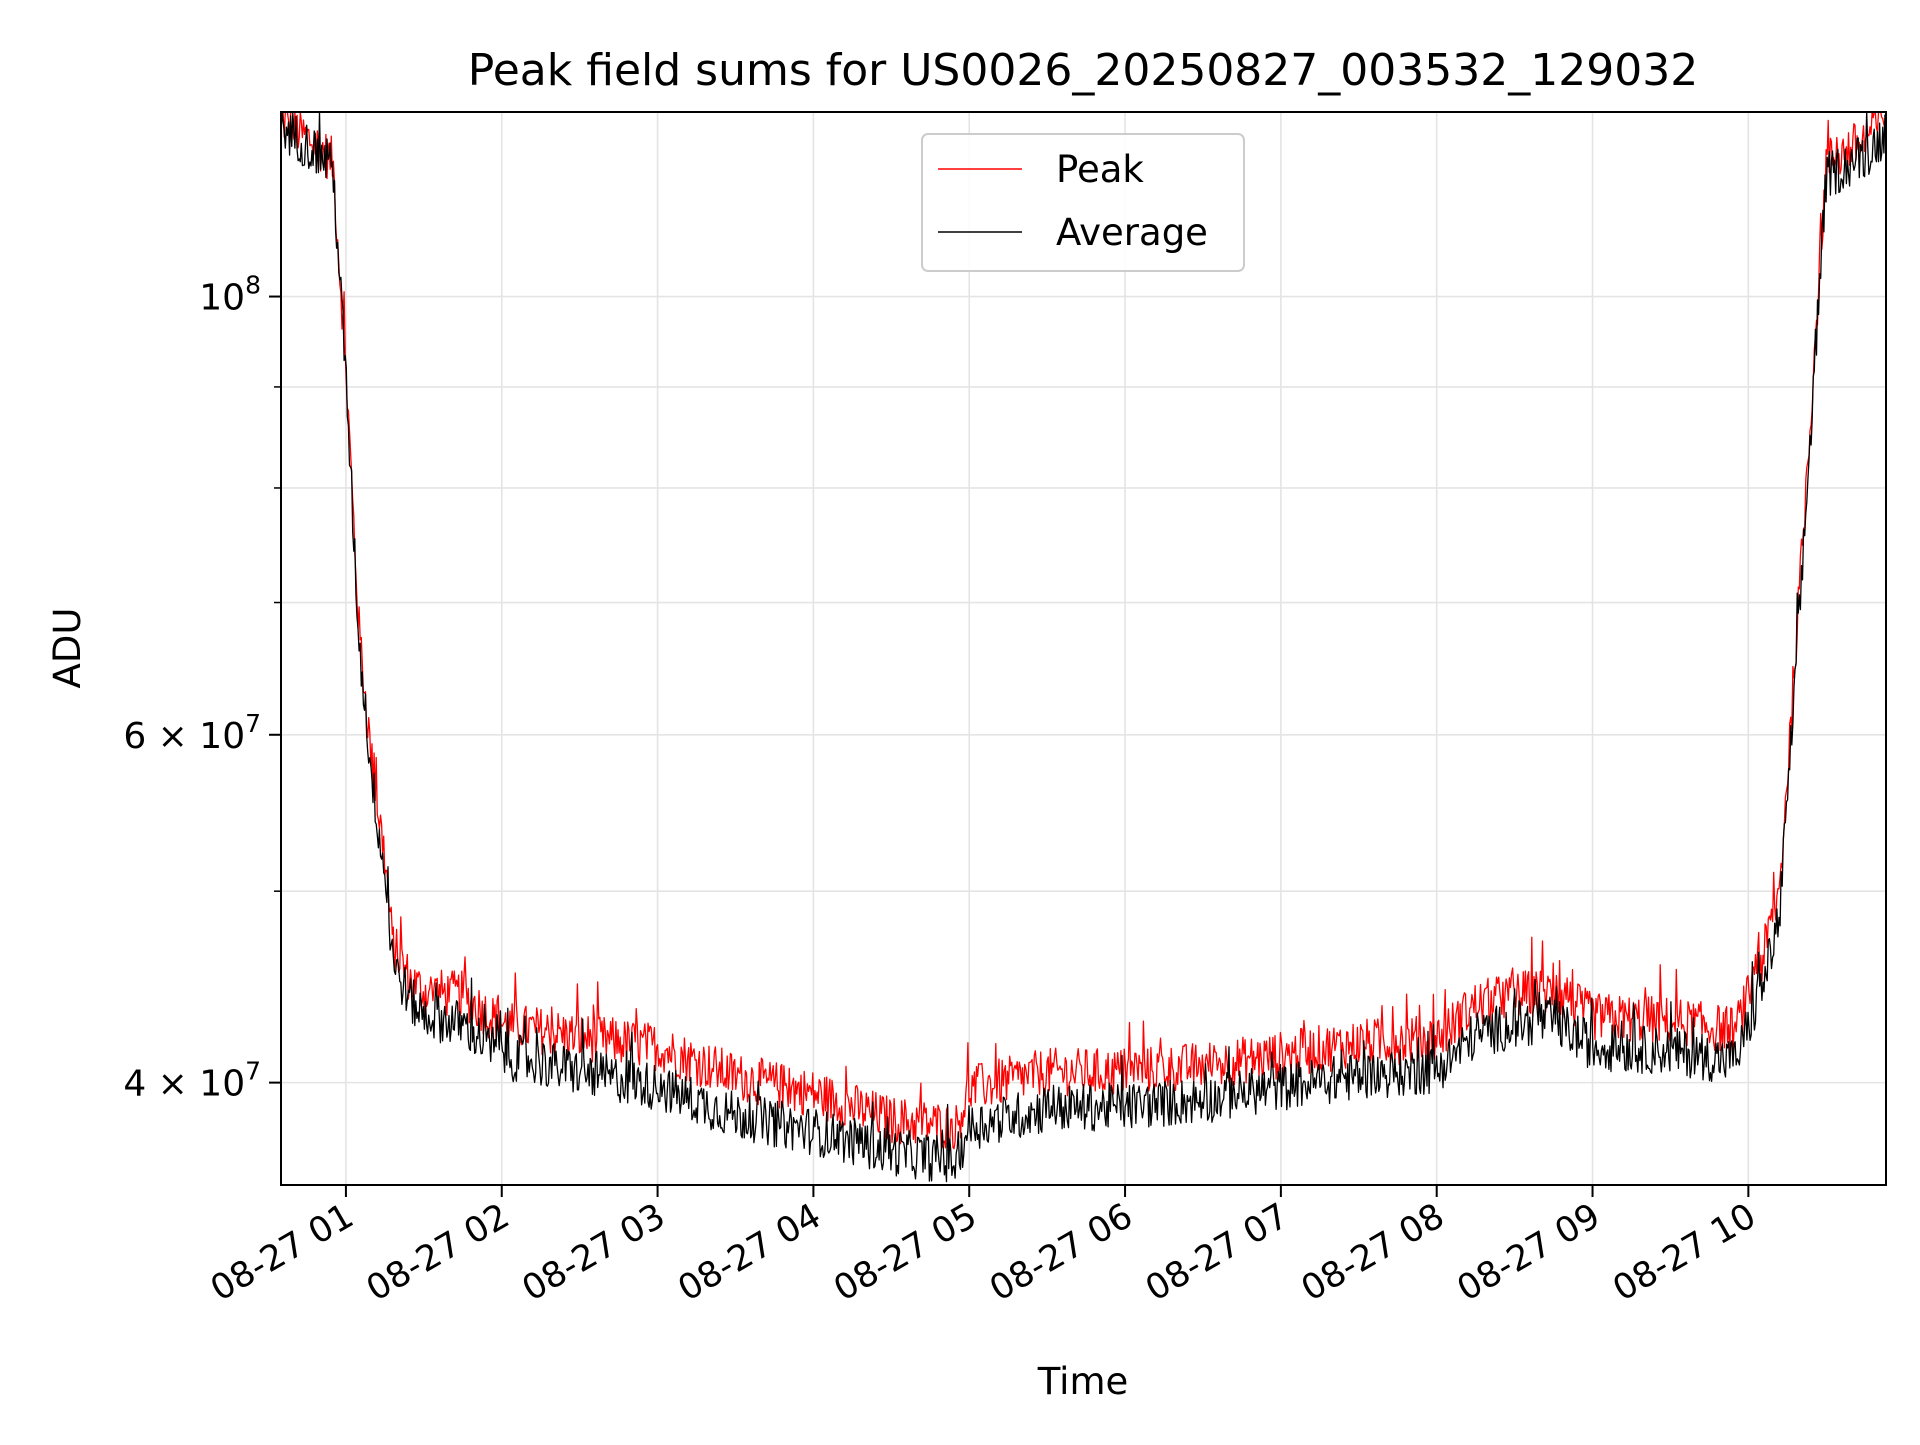  Describe the element at coordinates (192, 733) in the screenshot. I see `y-tick-label: 6 × 107` at that location.